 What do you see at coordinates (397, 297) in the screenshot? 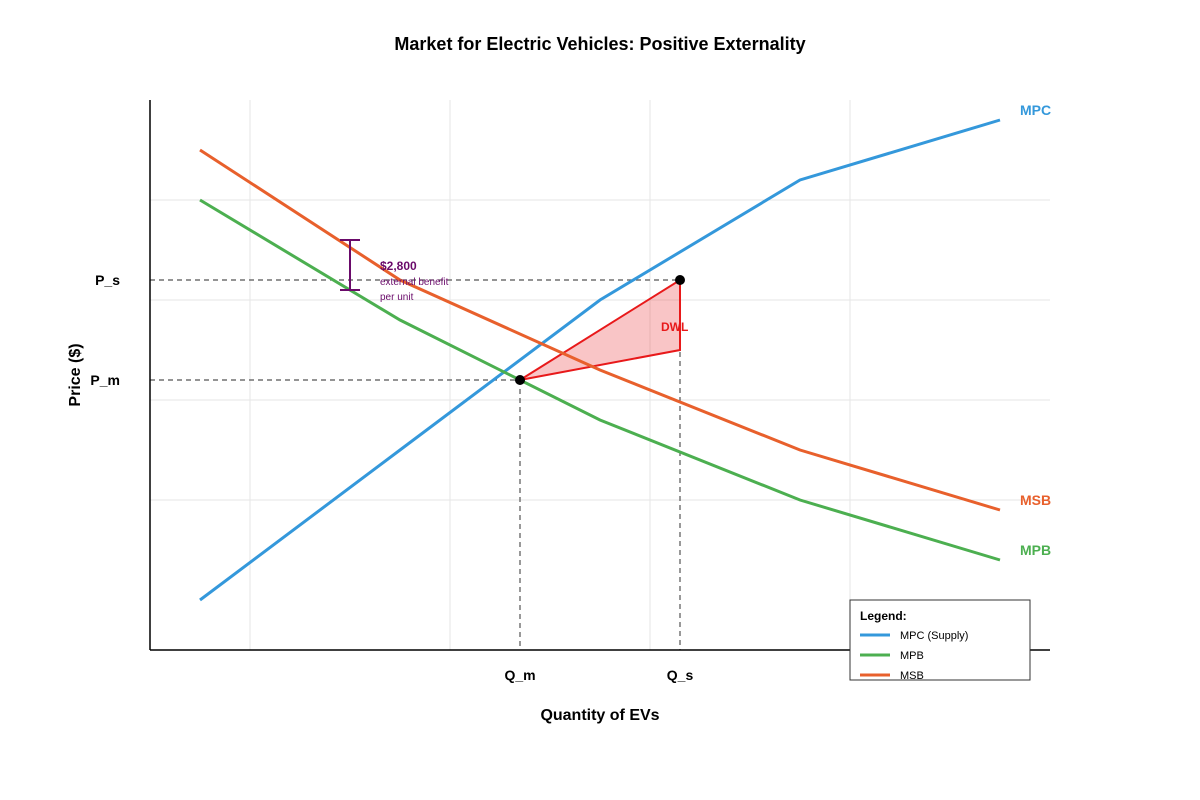
I see `external-benefit-text-2: per unit` at bounding box center [397, 297].